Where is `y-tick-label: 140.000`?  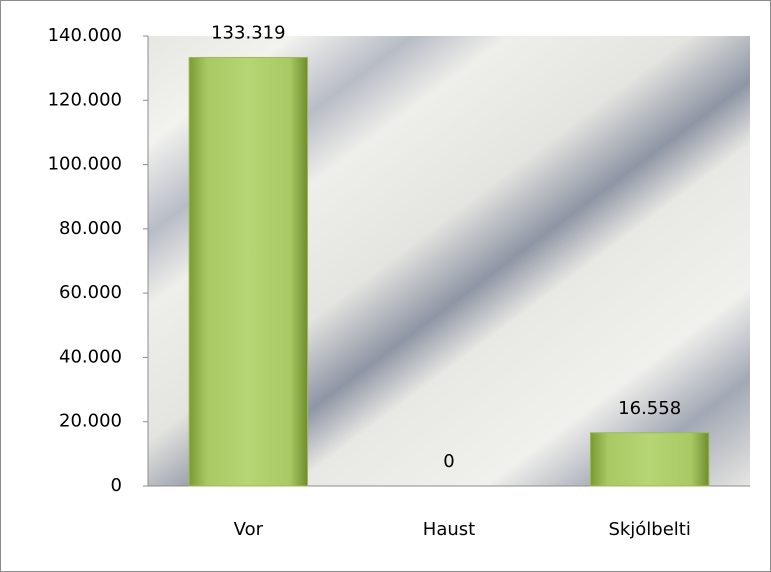 y-tick-label: 140.000 is located at coordinates (85, 35).